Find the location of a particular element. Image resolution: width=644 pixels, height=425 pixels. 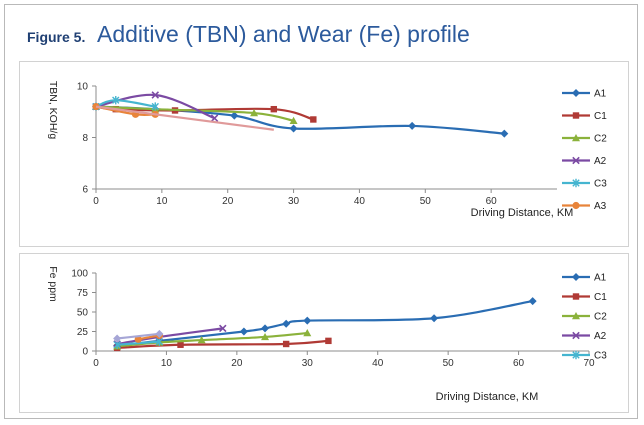

fe-legend-label: A1 is located at coordinates (600, 278).